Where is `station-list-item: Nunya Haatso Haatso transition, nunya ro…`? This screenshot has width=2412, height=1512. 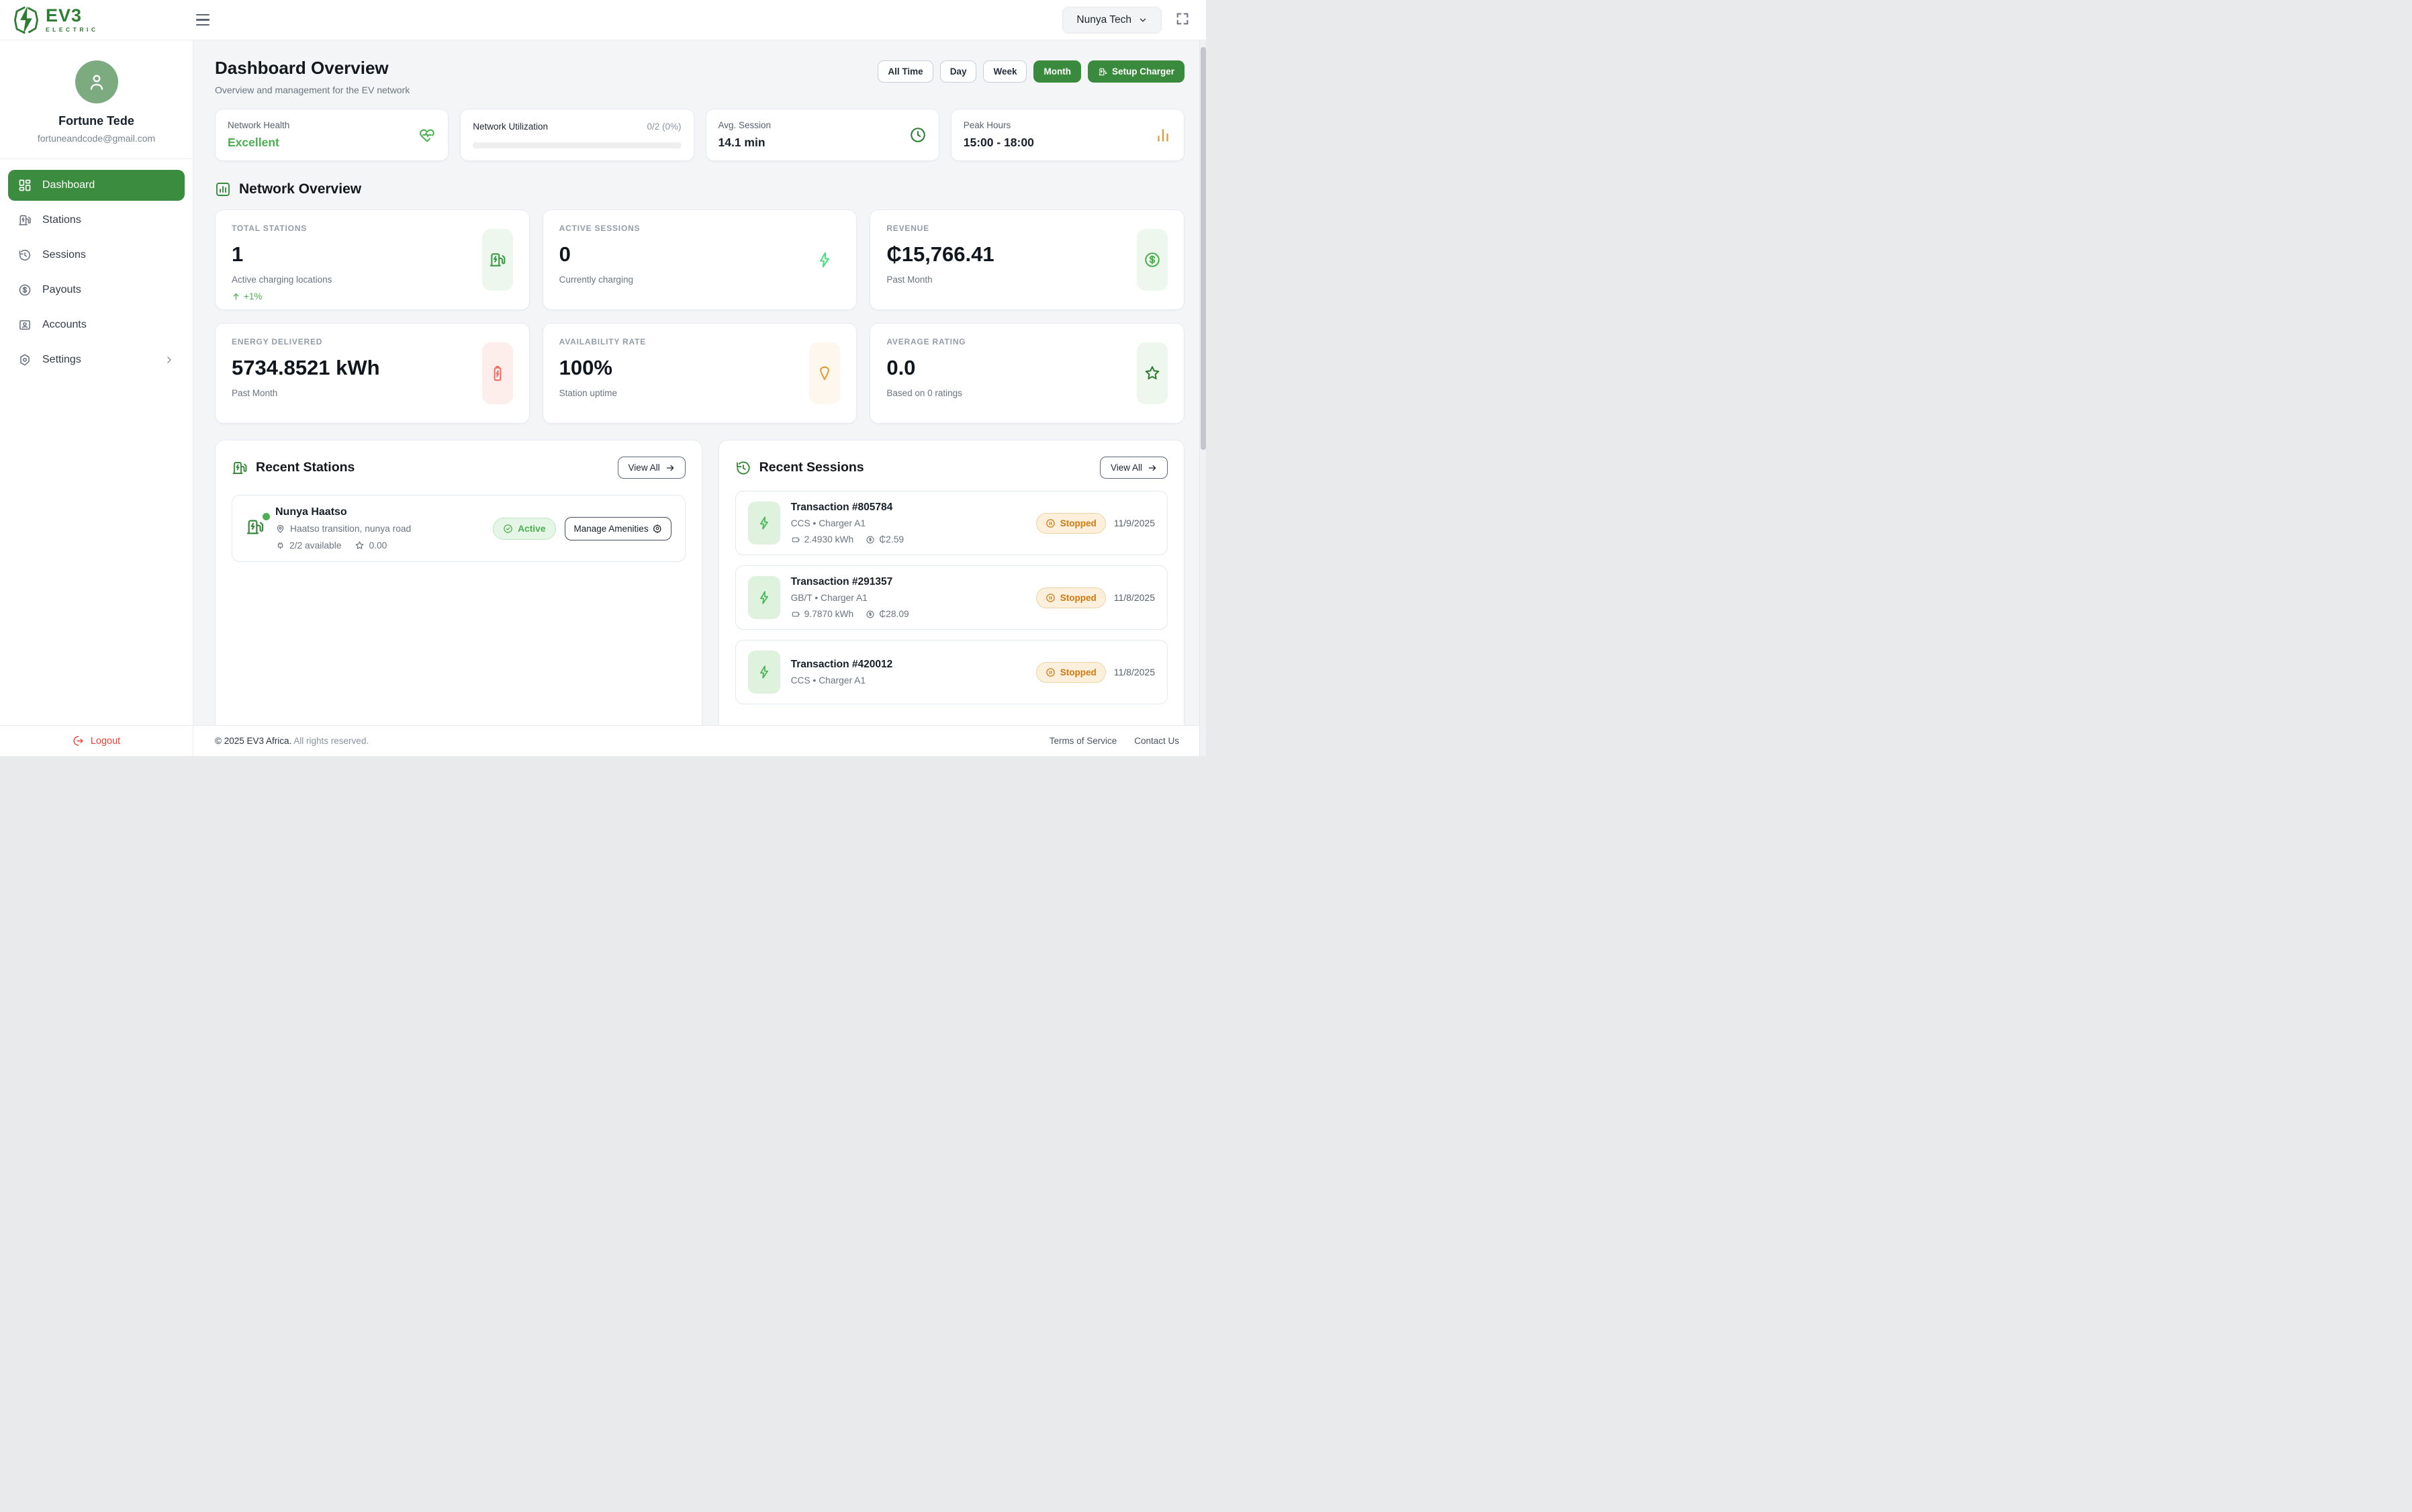 station-list-item: Nunya Haatso Haatso transition, nunya ro… is located at coordinates (459, 528).